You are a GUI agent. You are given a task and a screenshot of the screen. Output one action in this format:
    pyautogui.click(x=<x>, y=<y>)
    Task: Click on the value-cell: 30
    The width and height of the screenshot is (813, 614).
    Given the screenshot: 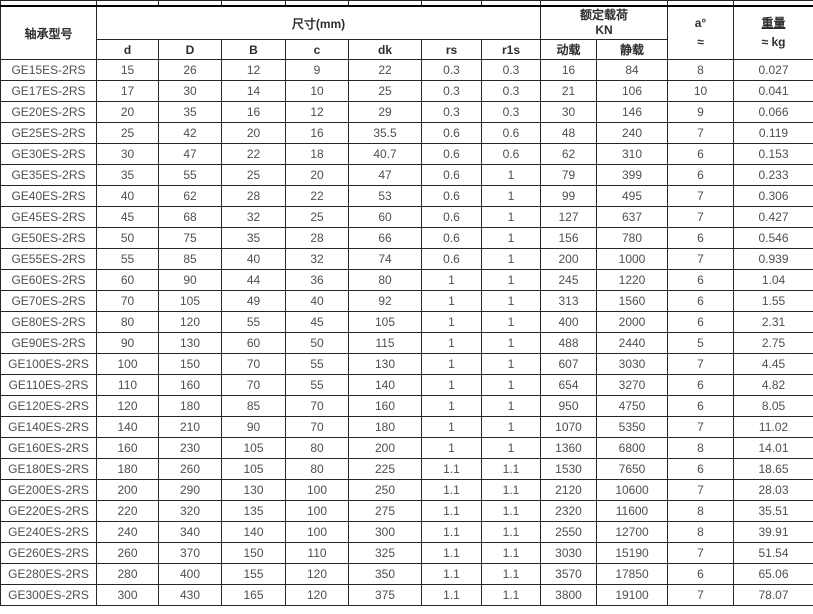 What is the action you would take?
    pyautogui.click(x=568, y=112)
    